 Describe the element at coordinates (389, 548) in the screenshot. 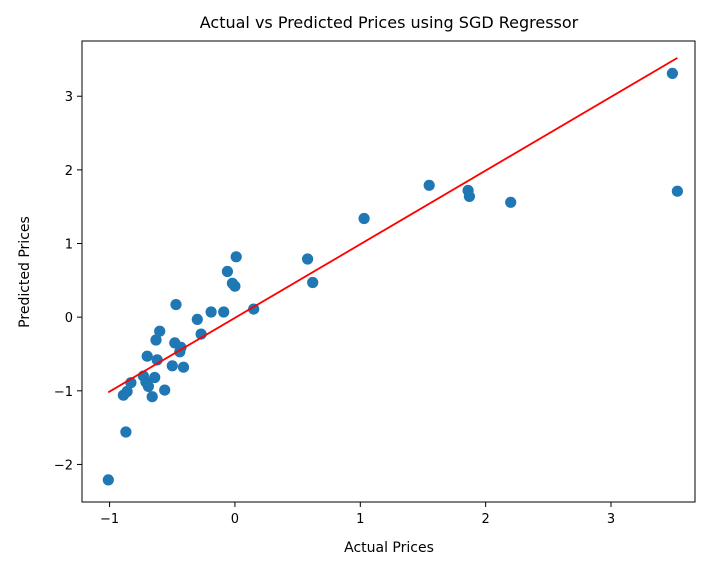

I see `x-axis-label: Actual Prices` at that location.